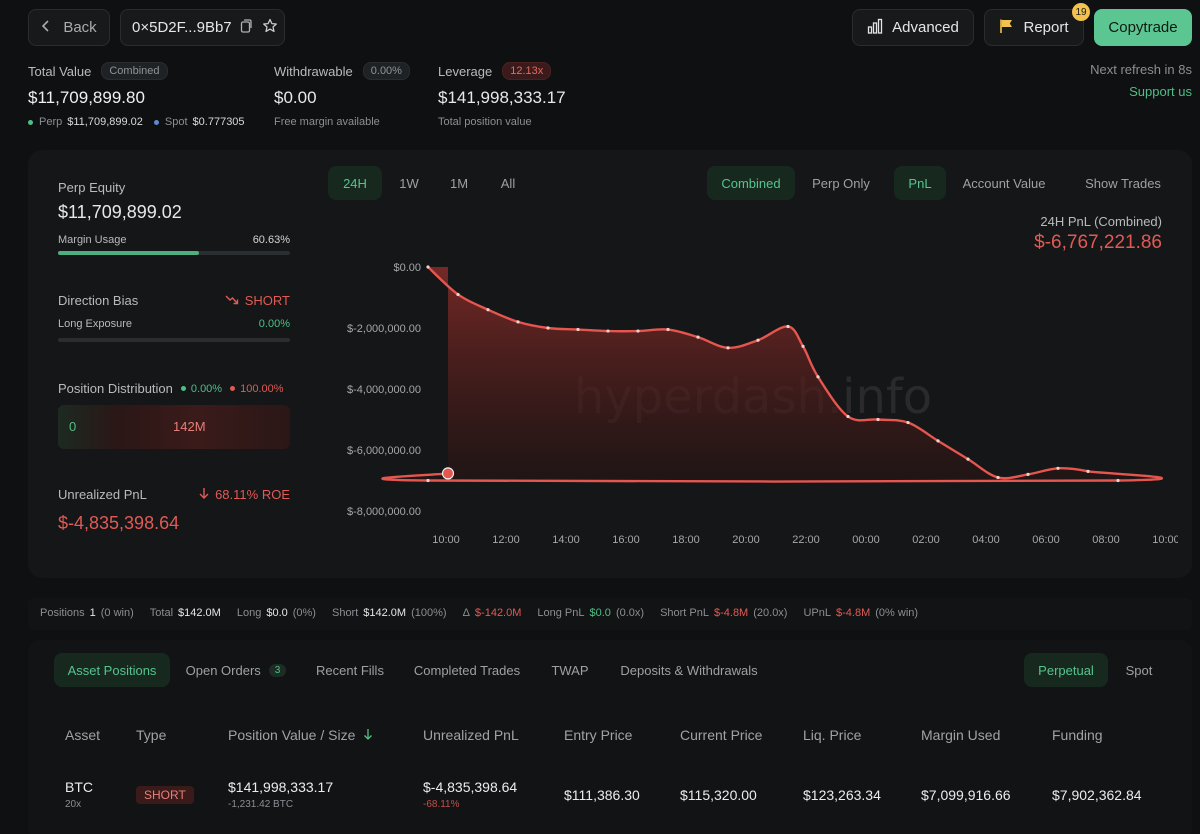 The image size is (1200, 834). I want to click on stat-total-label: Total, so click(161, 613).